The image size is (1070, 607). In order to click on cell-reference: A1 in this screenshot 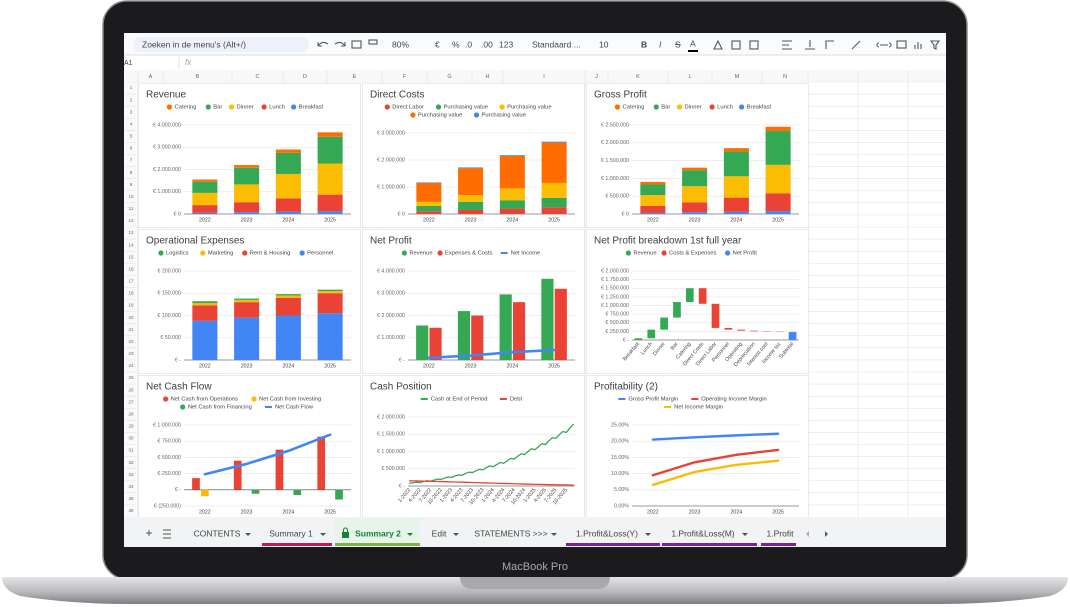, I will do `click(128, 63)`.